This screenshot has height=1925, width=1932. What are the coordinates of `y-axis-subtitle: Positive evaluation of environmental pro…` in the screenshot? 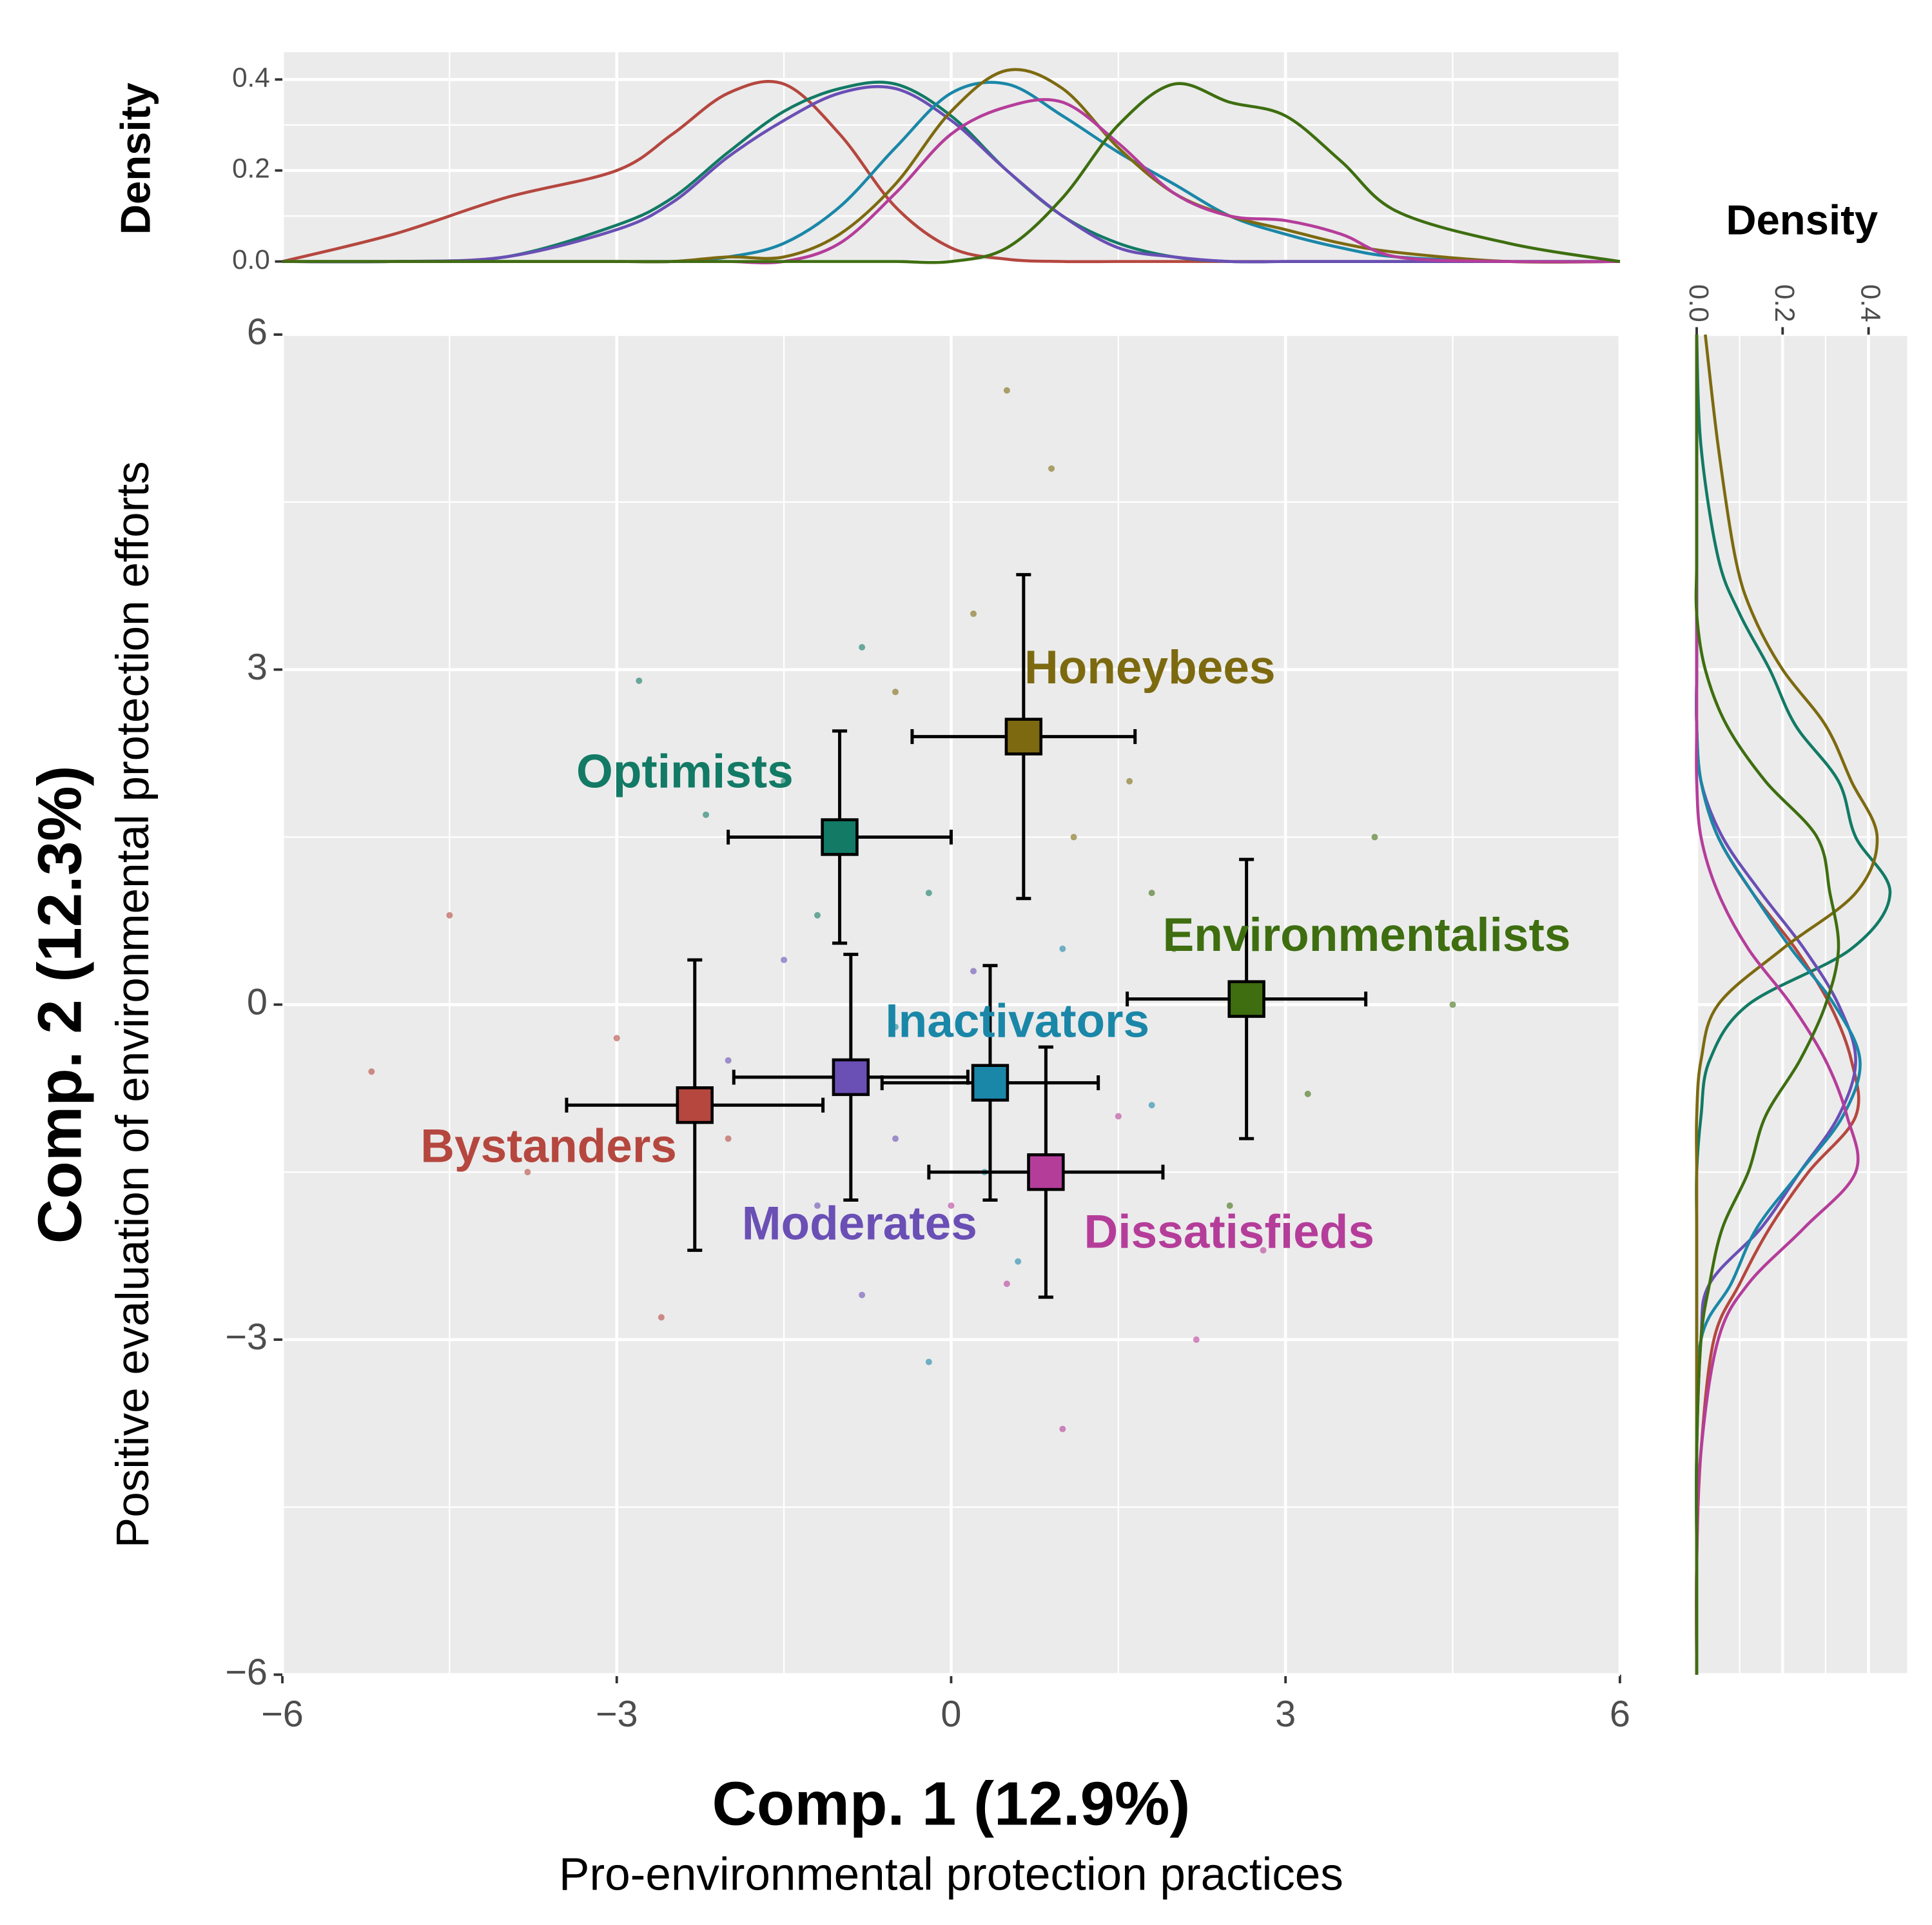 It's located at (133, 1004).